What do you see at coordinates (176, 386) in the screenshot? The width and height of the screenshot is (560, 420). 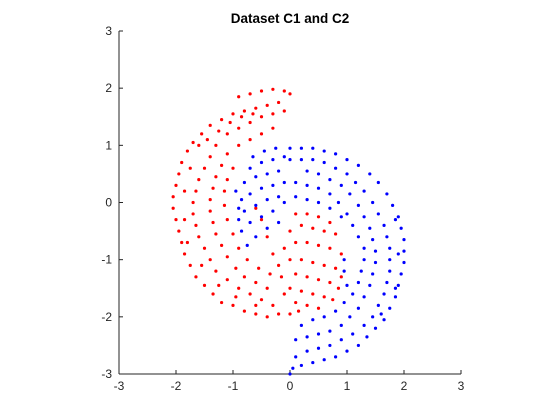 I see `x-tick-label: -2` at bounding box center [176, 386].